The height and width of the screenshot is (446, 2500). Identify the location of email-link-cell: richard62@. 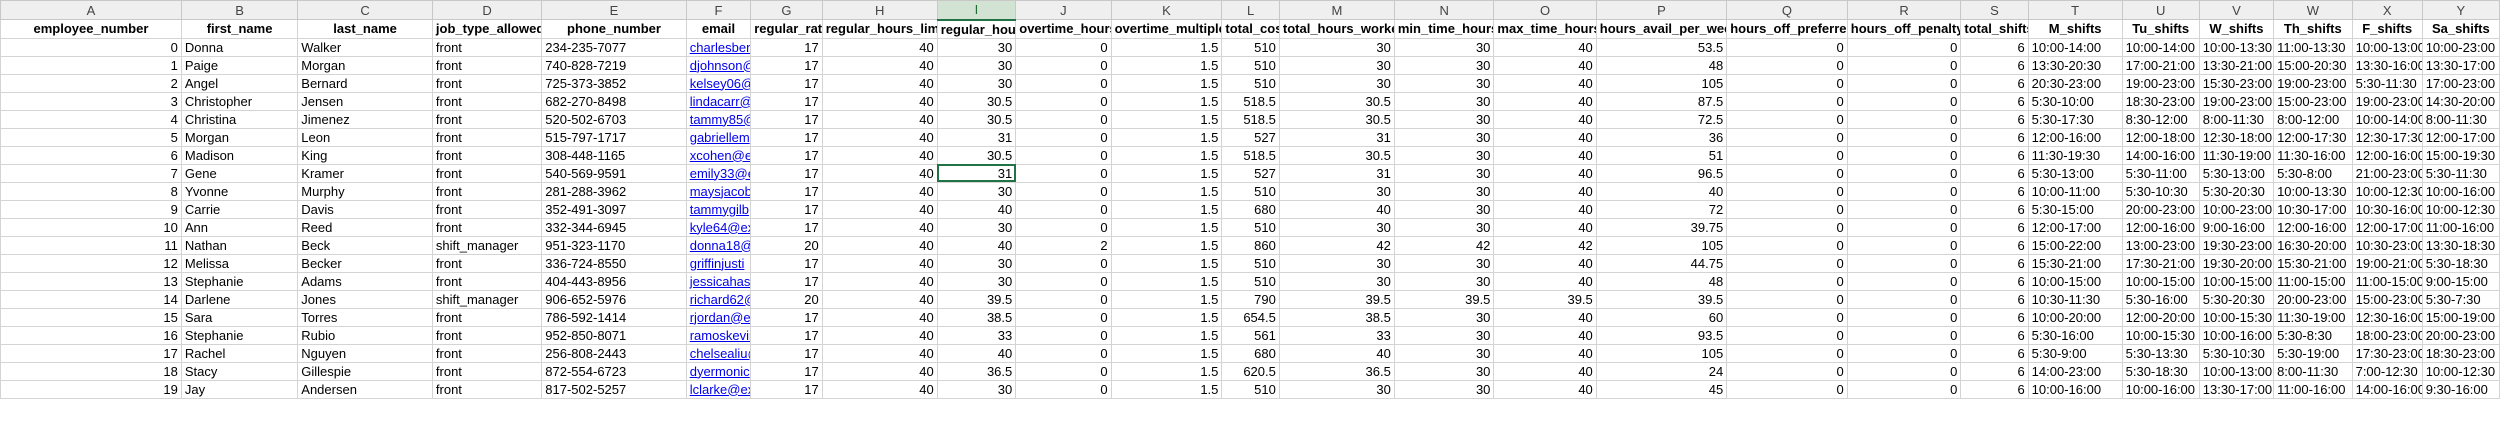
(718, 299).